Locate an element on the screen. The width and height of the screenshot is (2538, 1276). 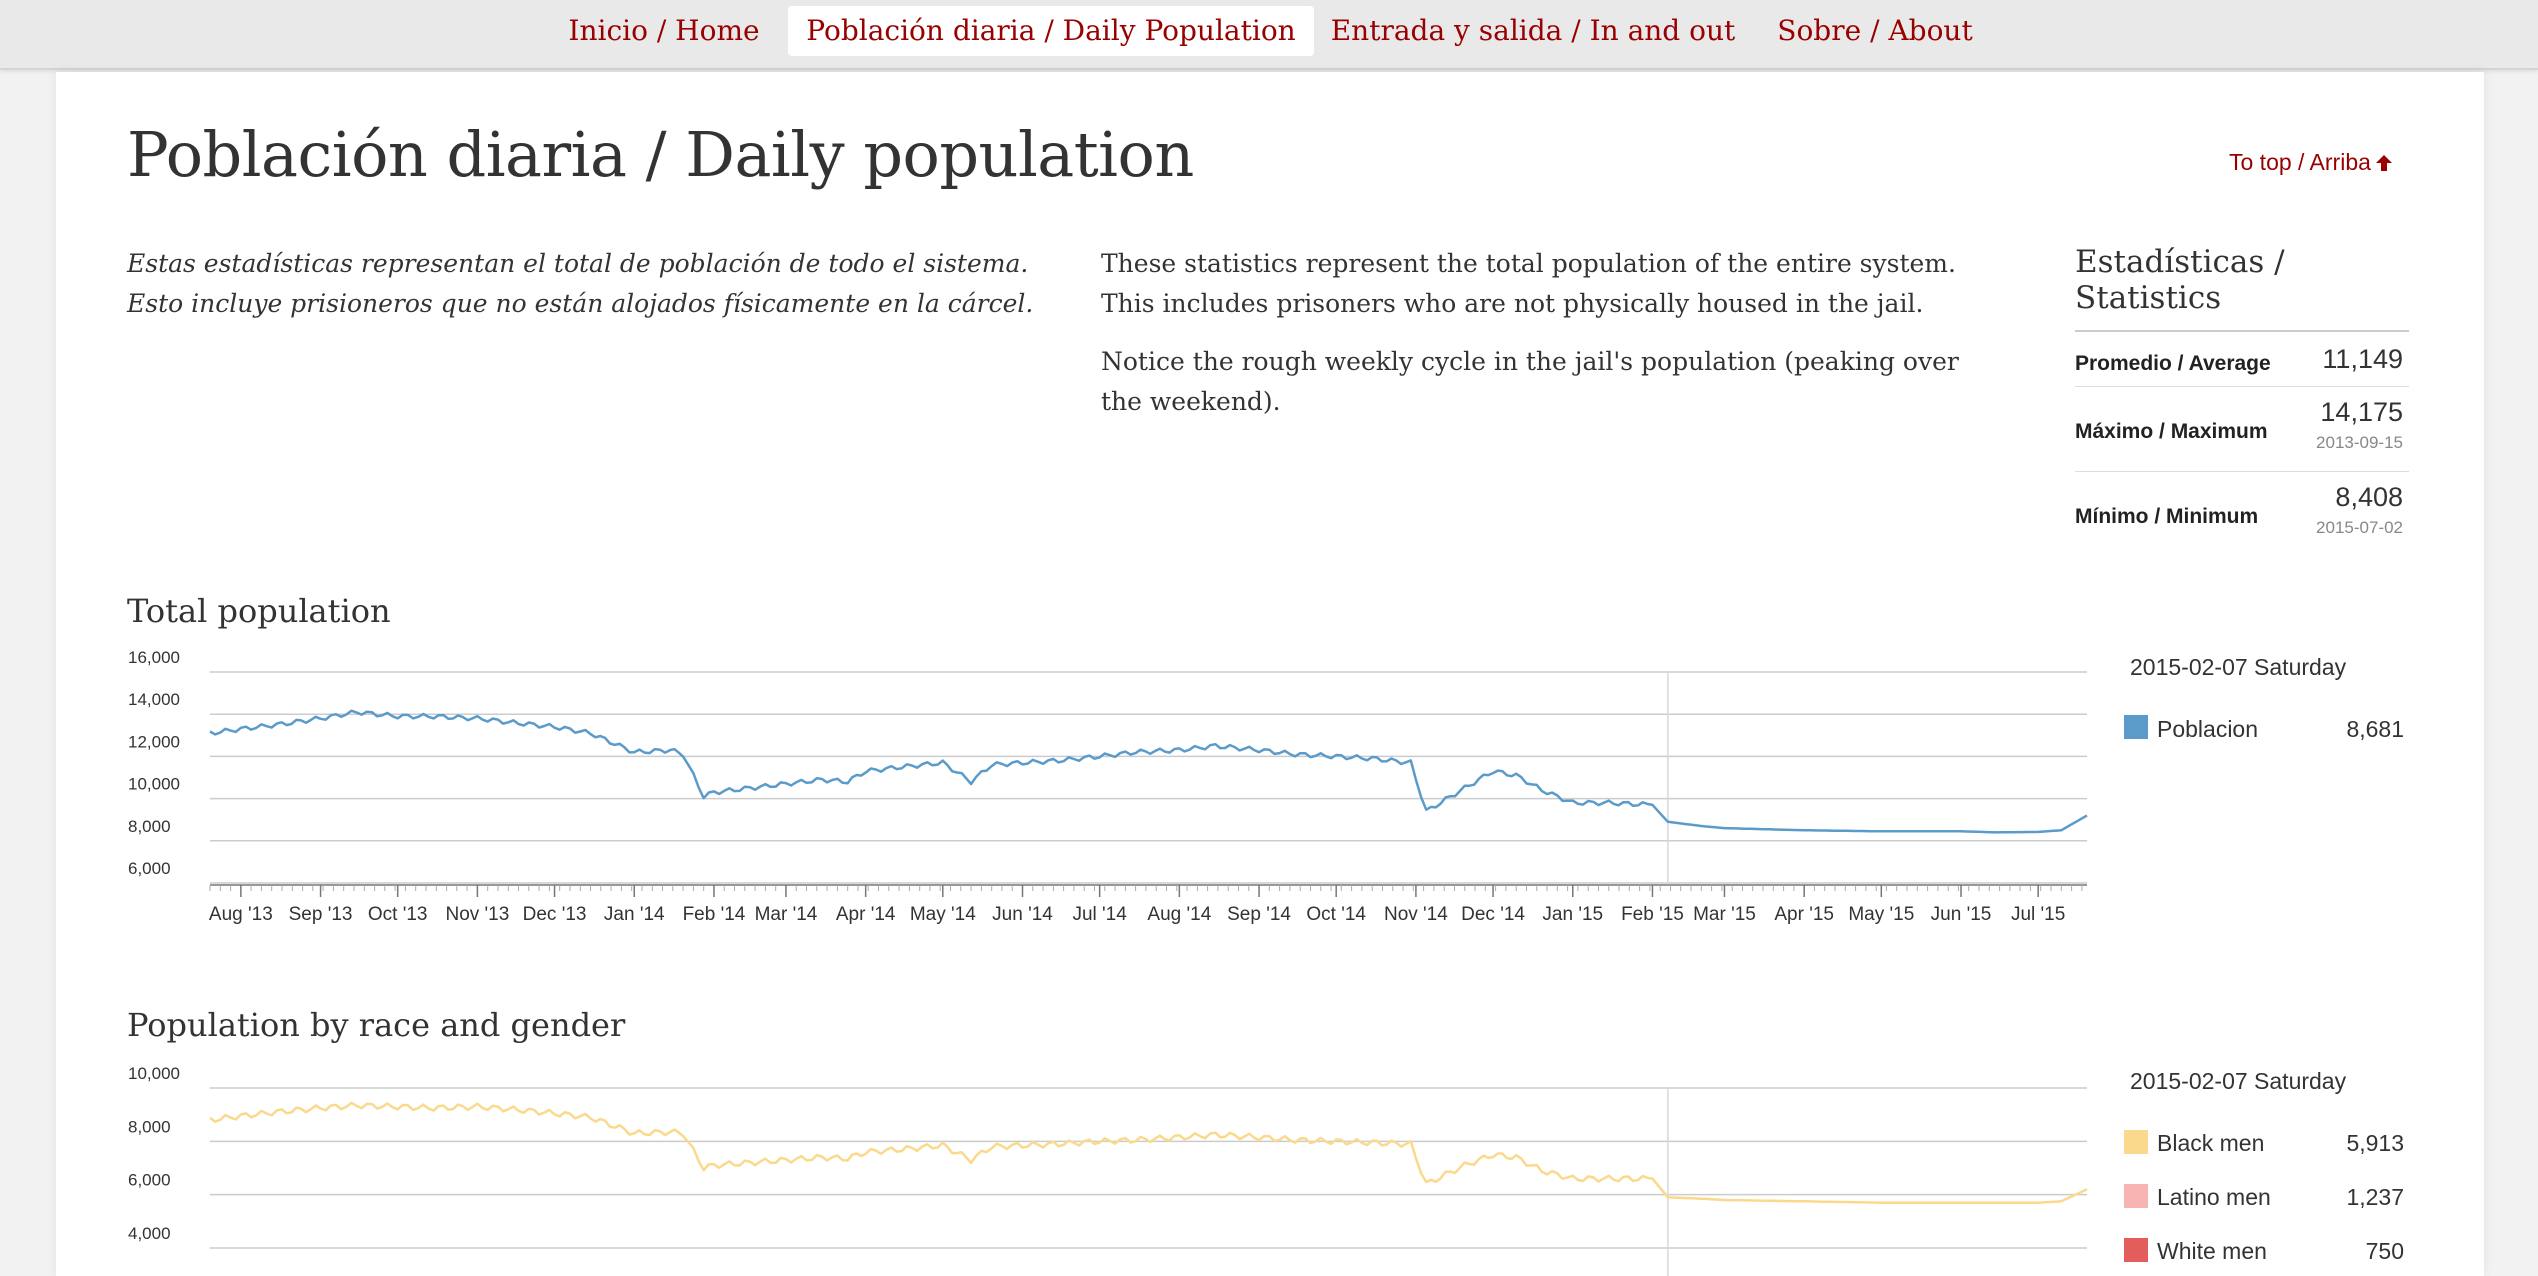
x-tick-label: Mar '14 is located at coordinates (786, 914).